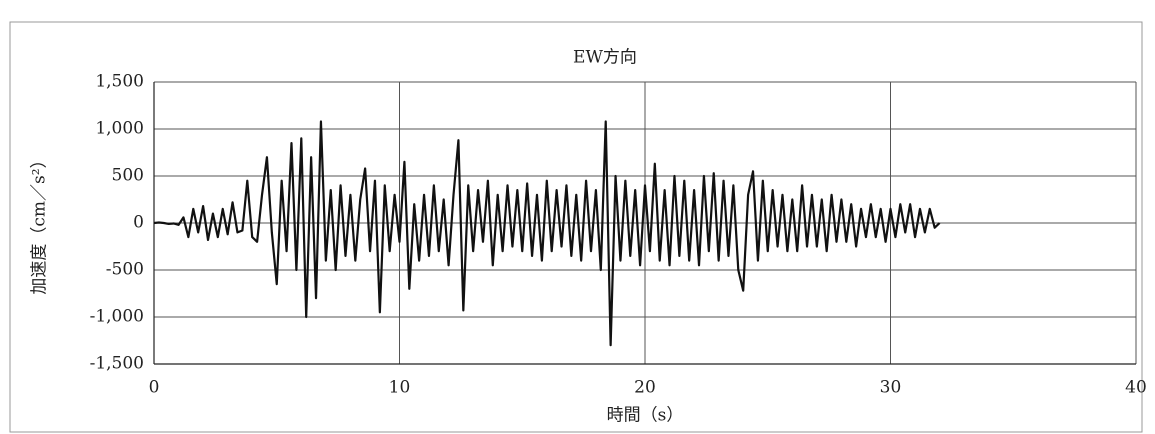 This screenshot has height=434, width=1155. I want to click on y-tick-label: -500, so click(125, 270).